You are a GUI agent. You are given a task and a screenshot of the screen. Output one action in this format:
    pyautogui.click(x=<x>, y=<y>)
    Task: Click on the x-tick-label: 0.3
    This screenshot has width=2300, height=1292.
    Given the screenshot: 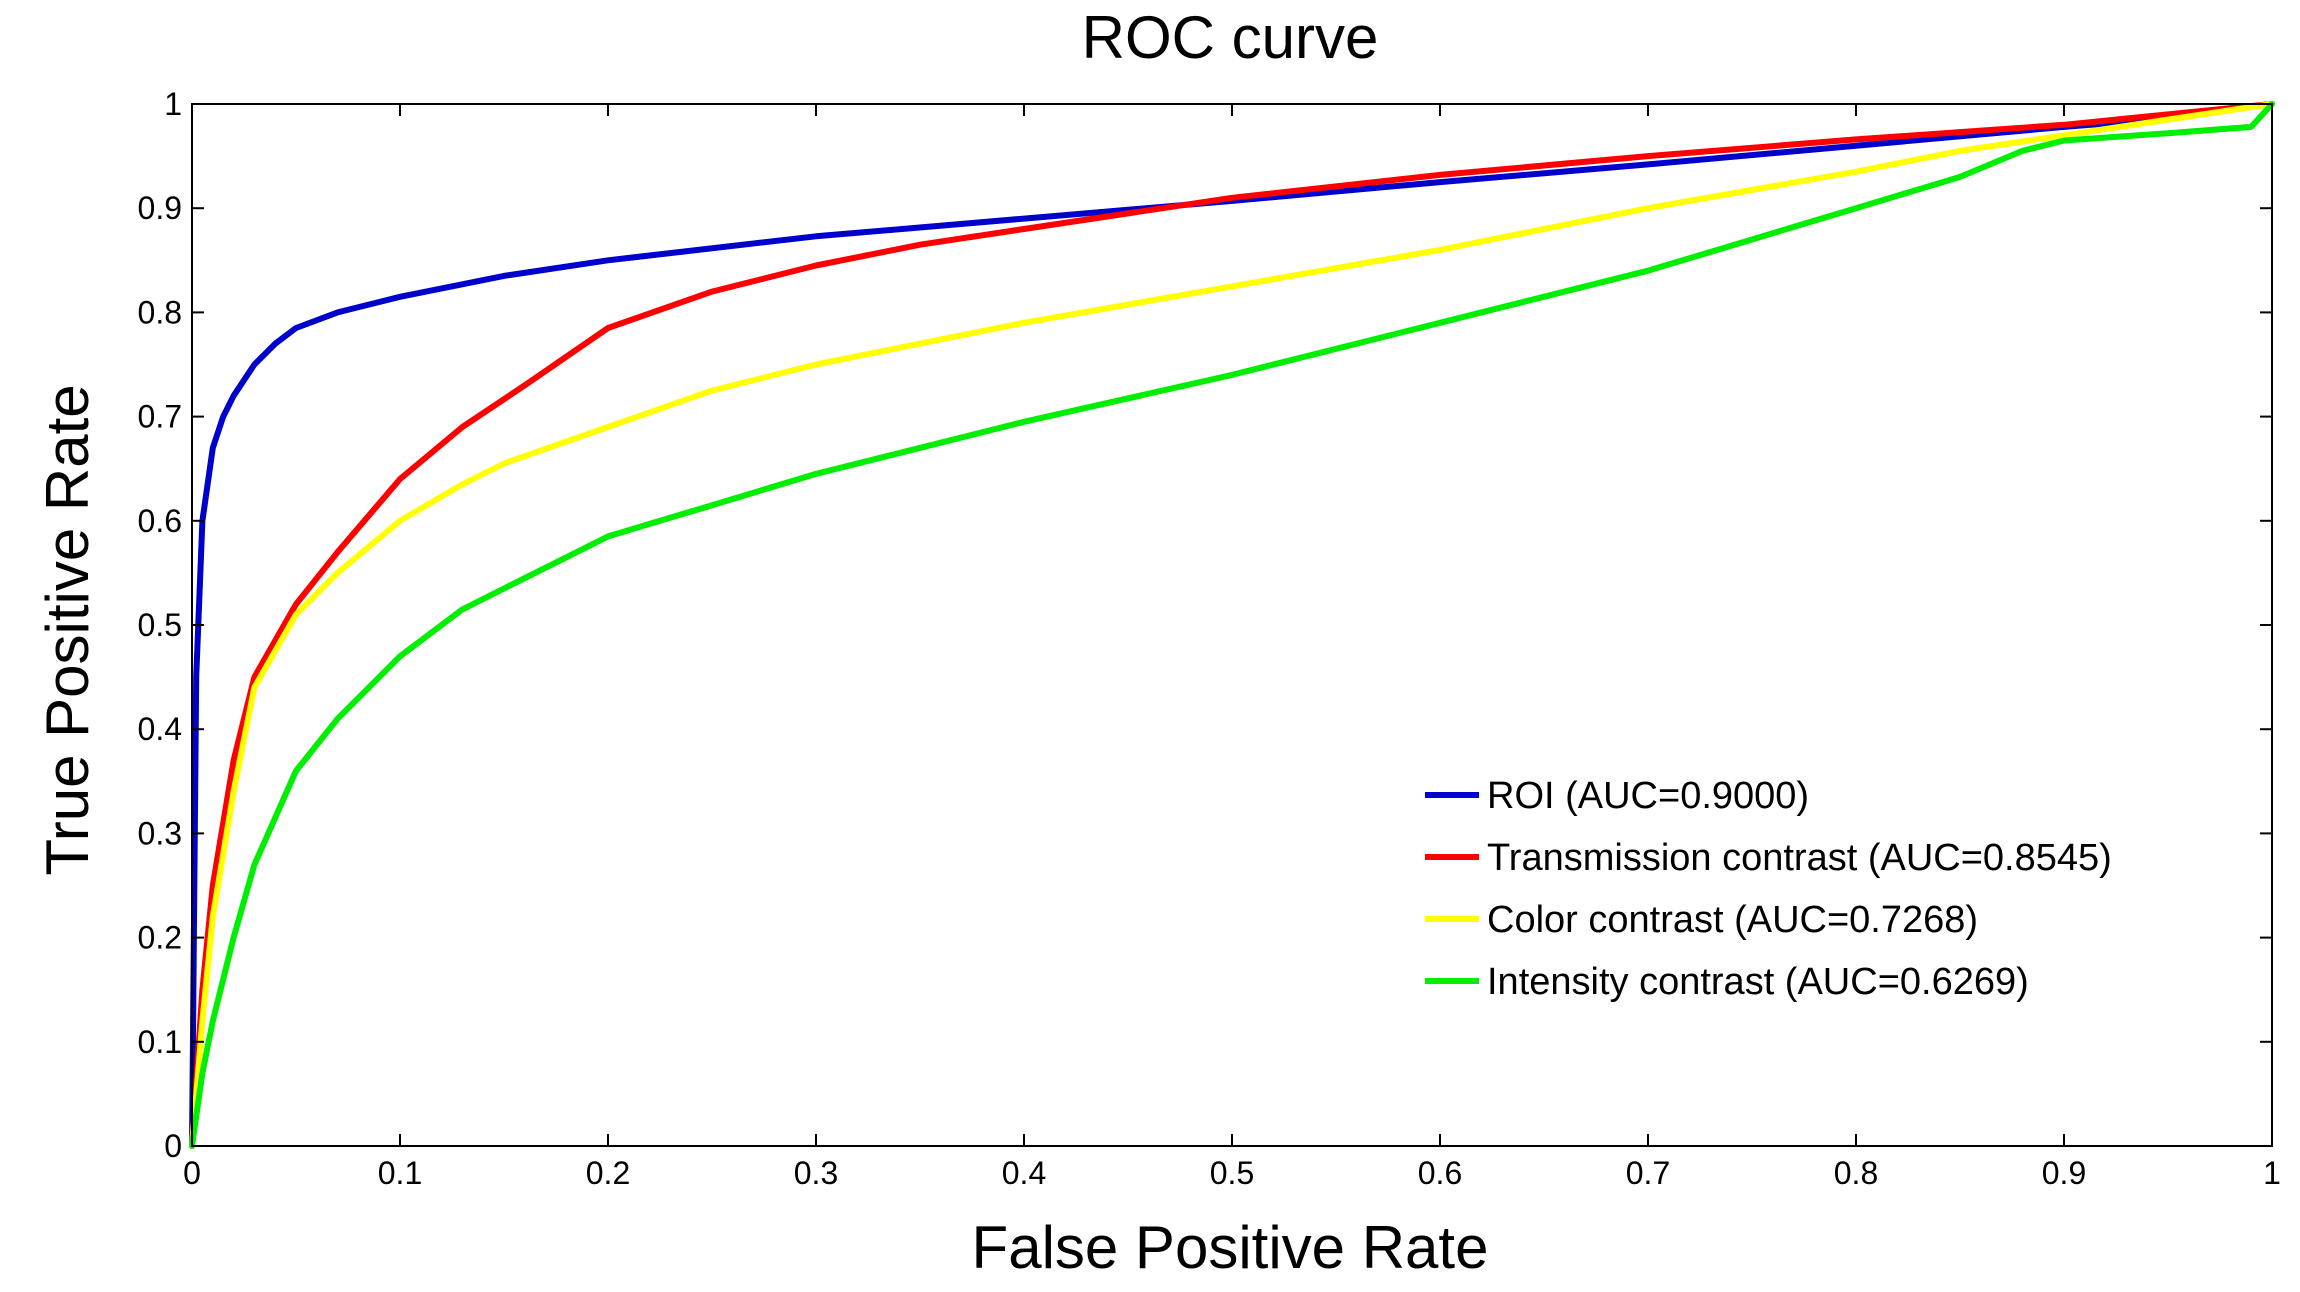 What is the action you would take?
    pyautogui.click(x=816, y=1173)
    